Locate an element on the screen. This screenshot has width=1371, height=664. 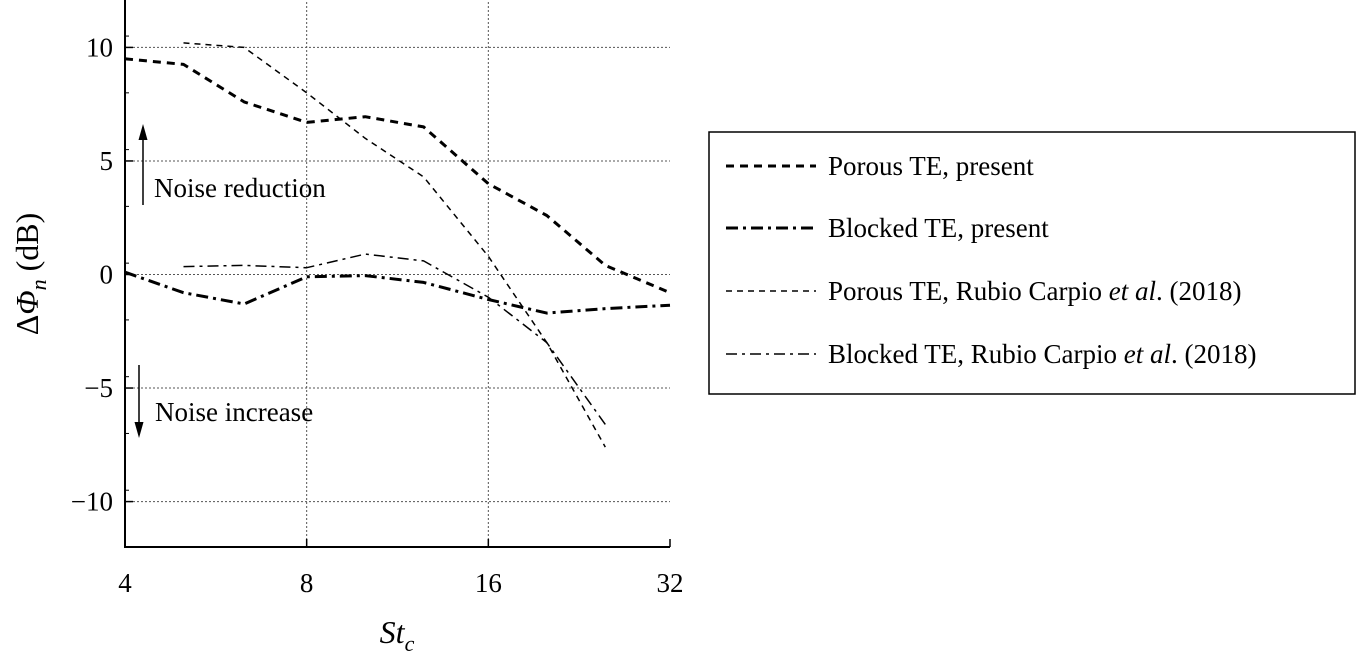
legend-item: Blocked TE, Rubio Carpio et al. (2018) is located at coordinates (991, 354).